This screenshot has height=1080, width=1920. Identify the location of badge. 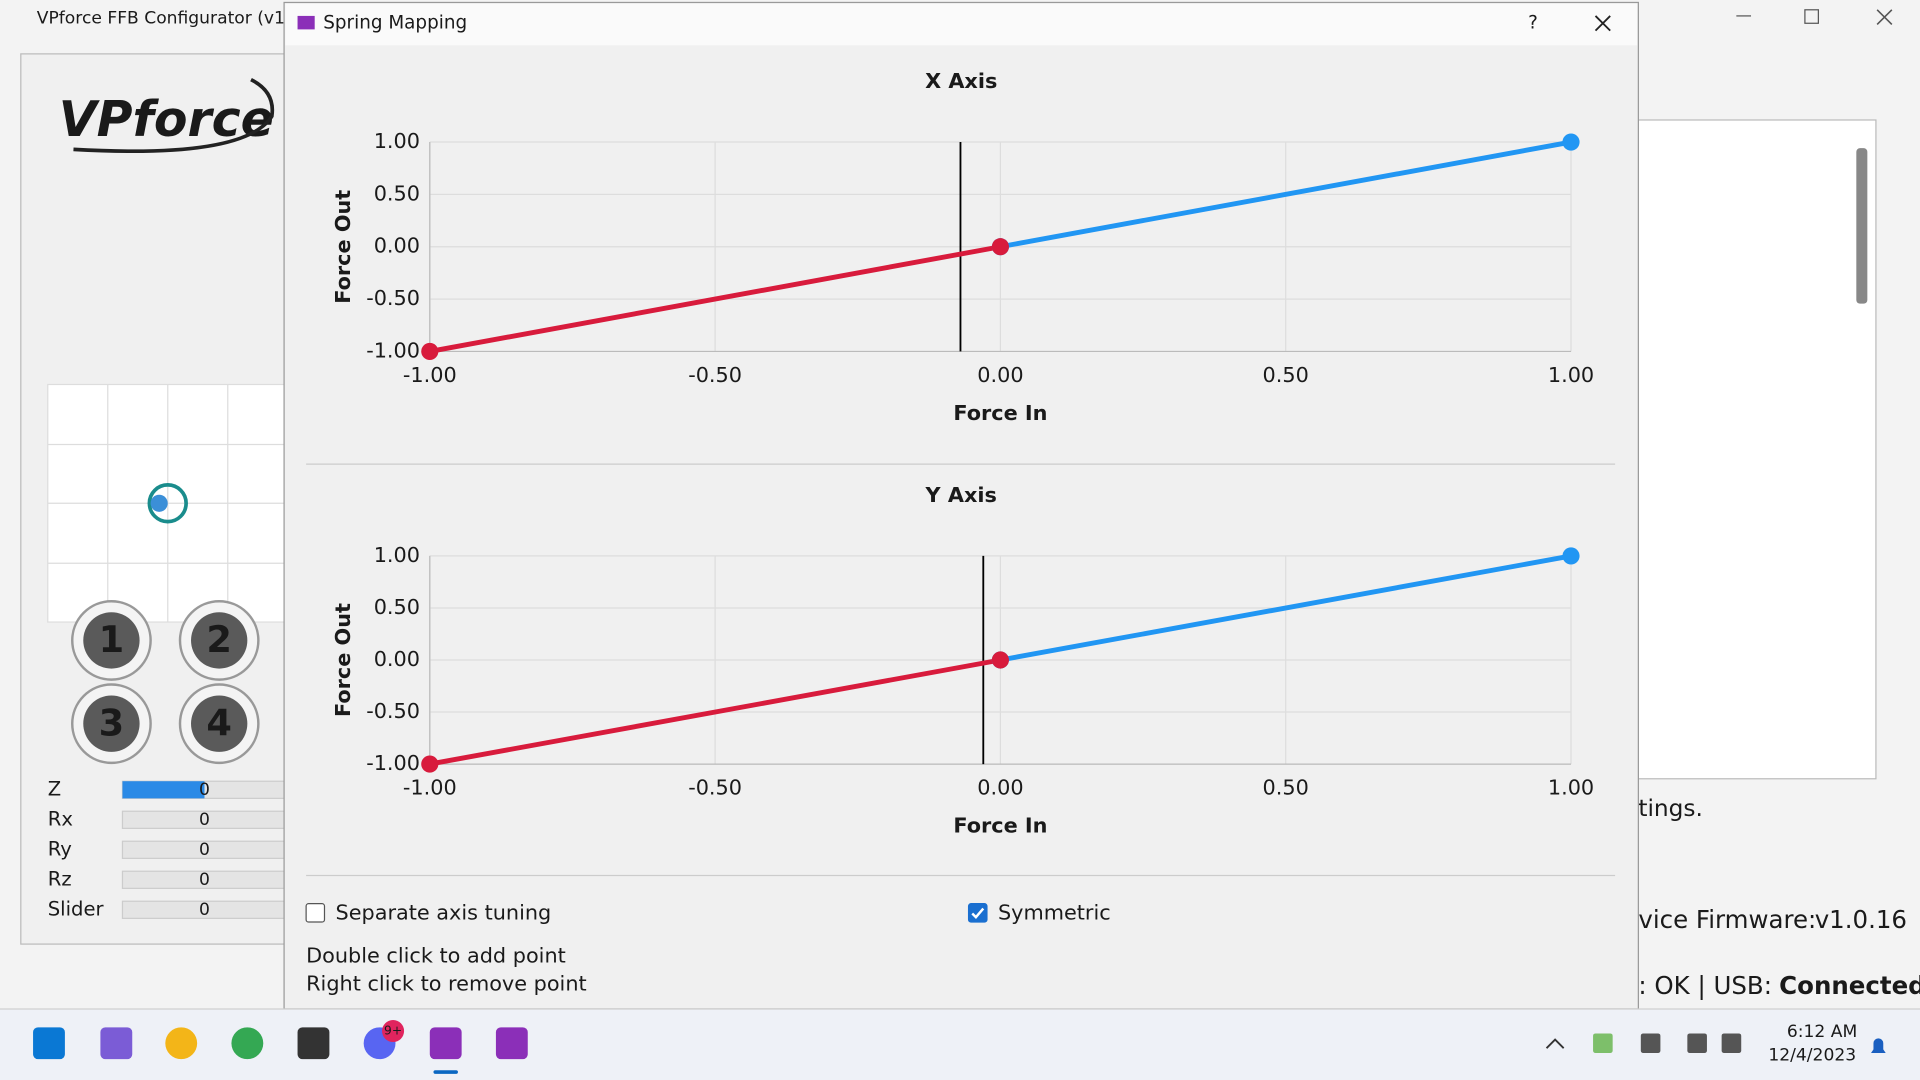
(393, 1031).